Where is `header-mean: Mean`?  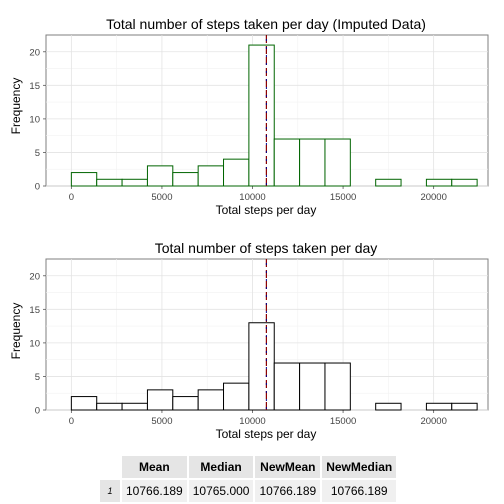 header-mean: Mean is located at coordinates (154, 467).